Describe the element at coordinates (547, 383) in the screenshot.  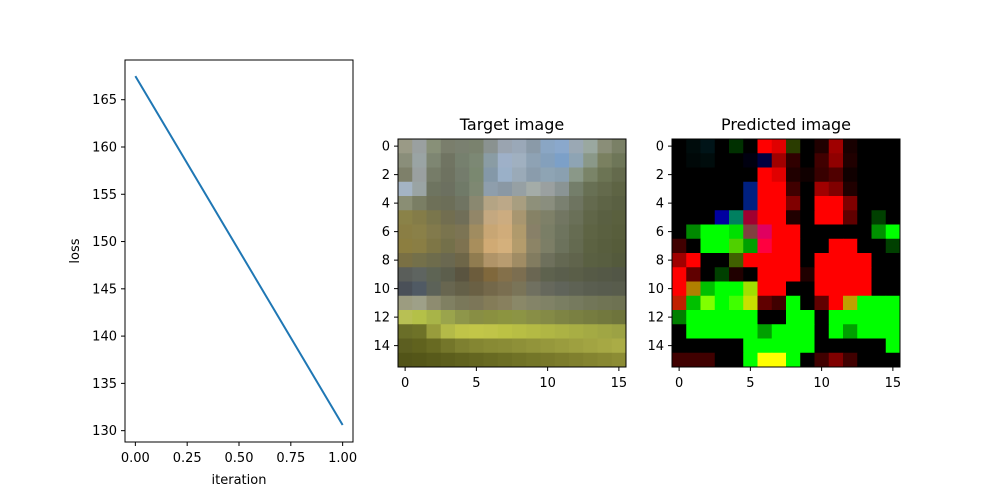
I see `target-image-x-tick-label: 10` at that location.